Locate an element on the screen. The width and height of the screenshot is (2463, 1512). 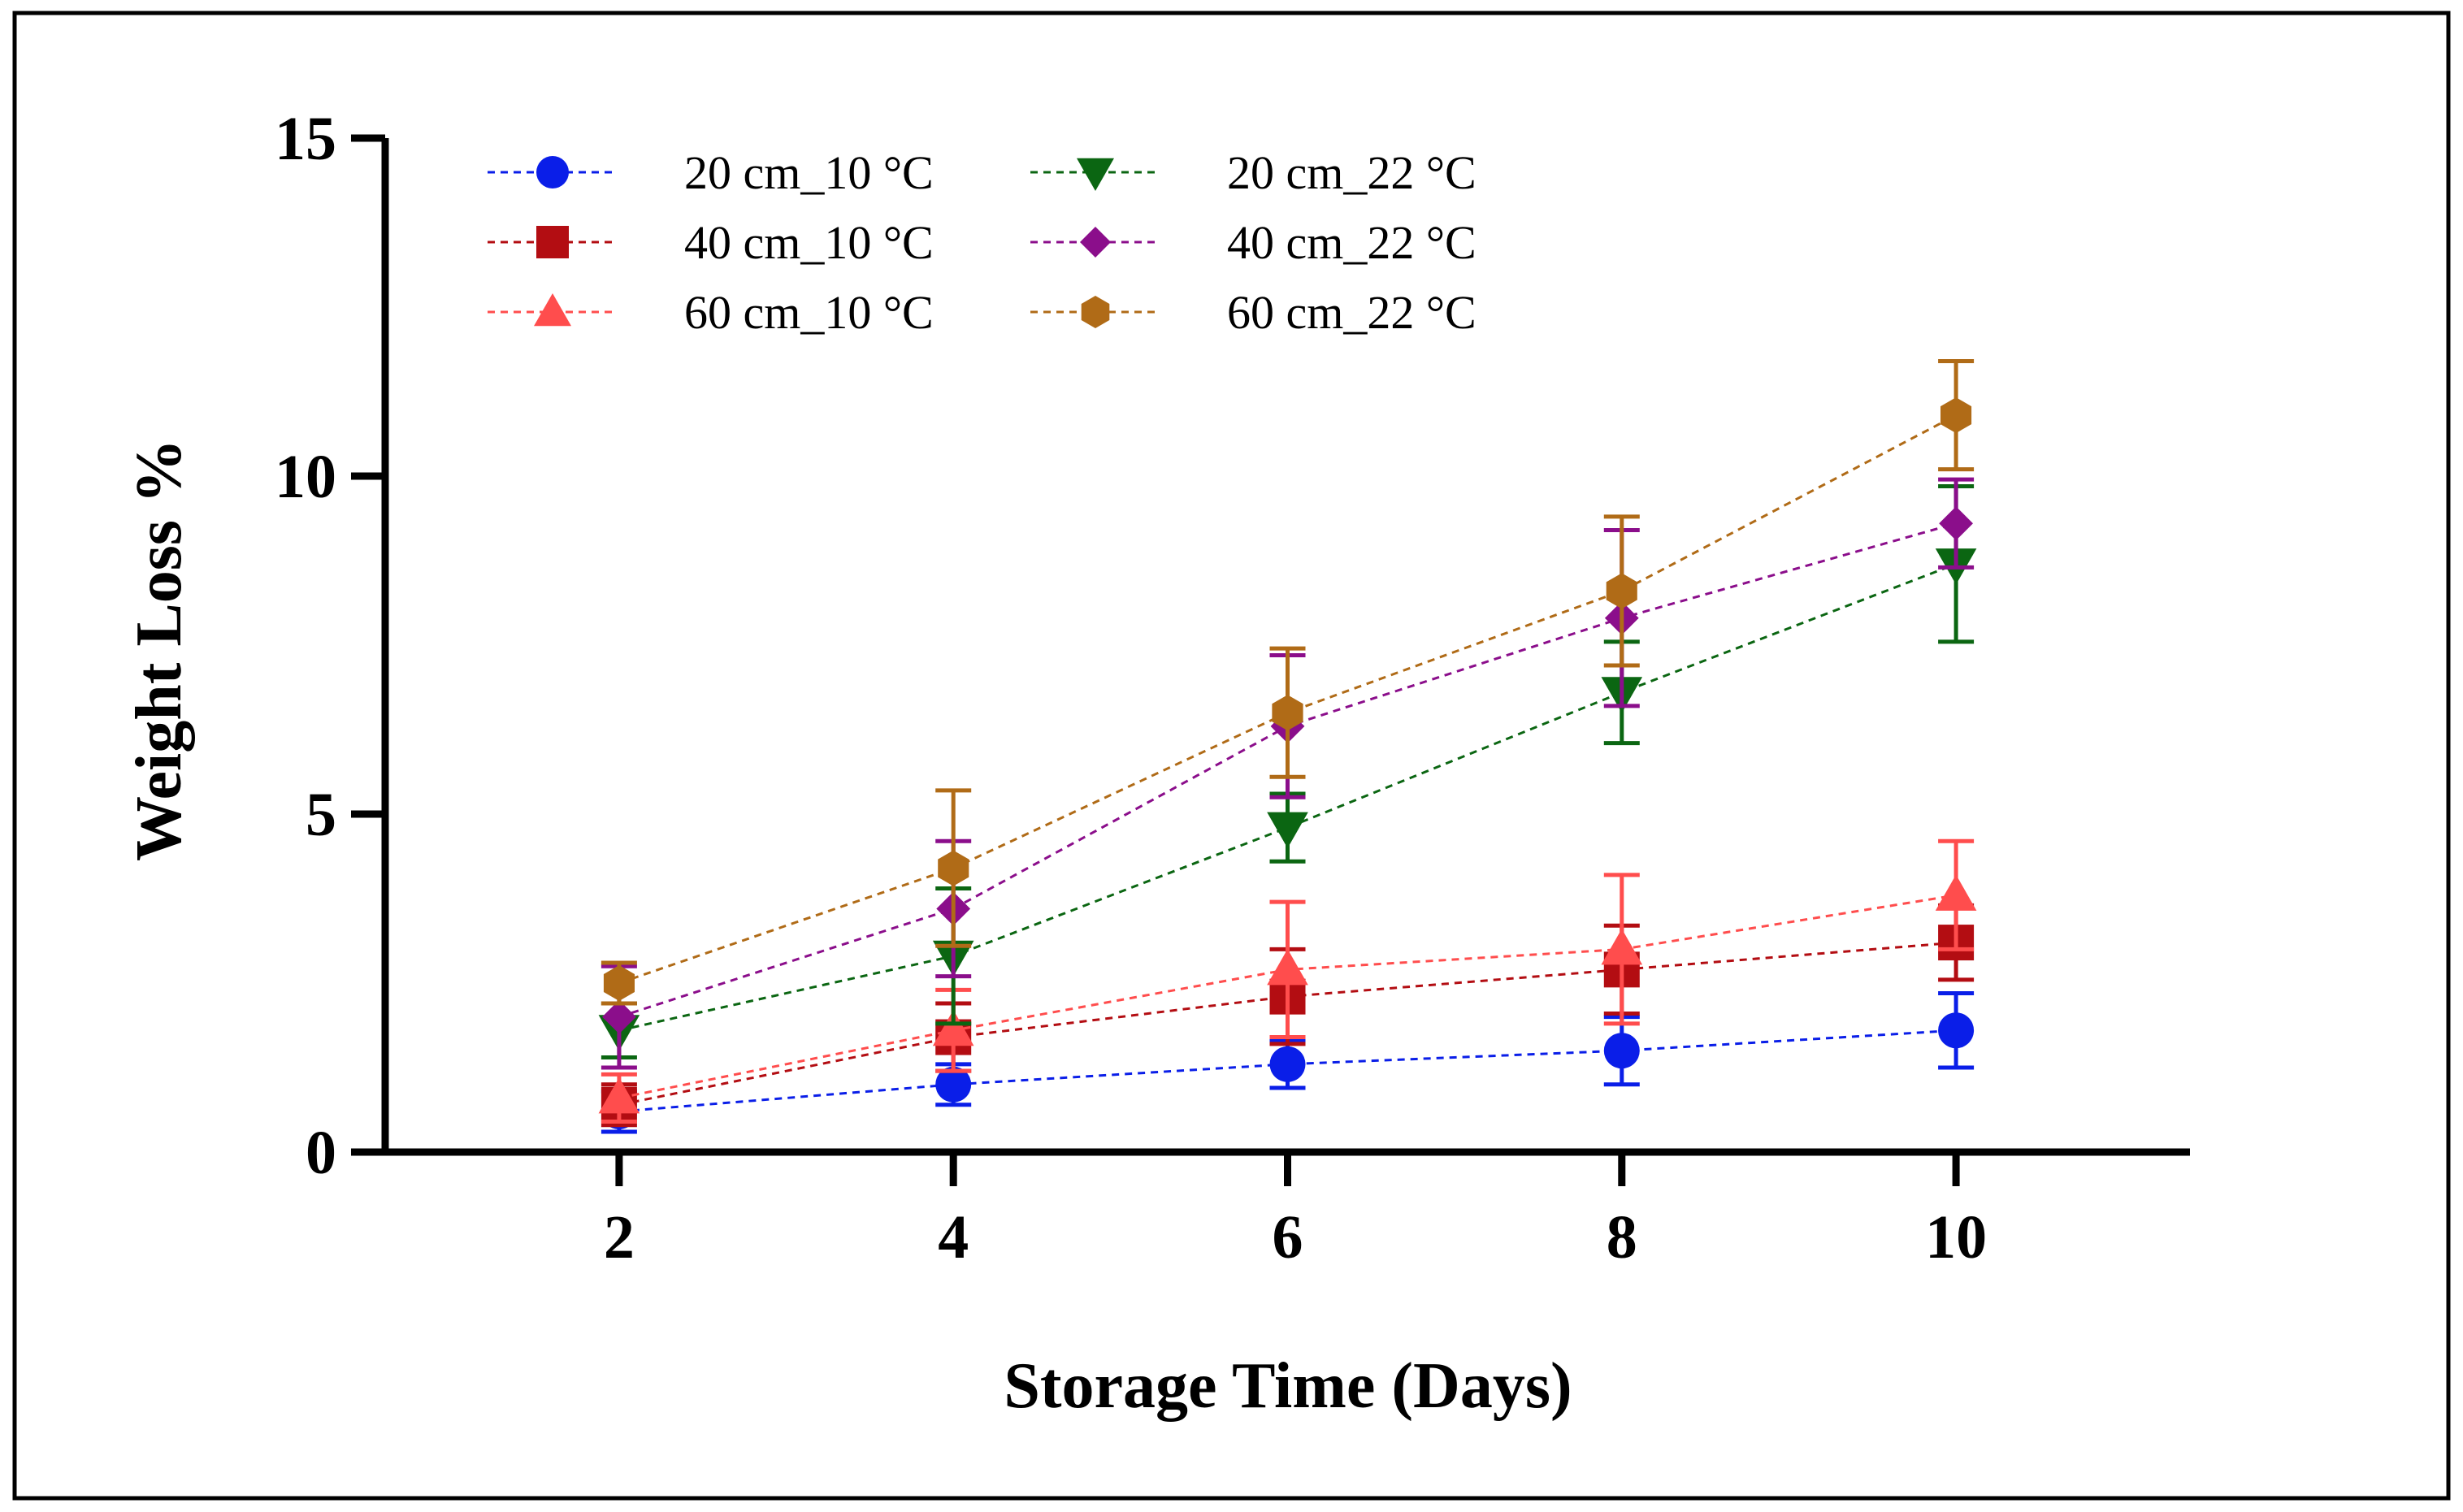
legend-item: 60 cm_10 °C is located at coordinates (711, 313).